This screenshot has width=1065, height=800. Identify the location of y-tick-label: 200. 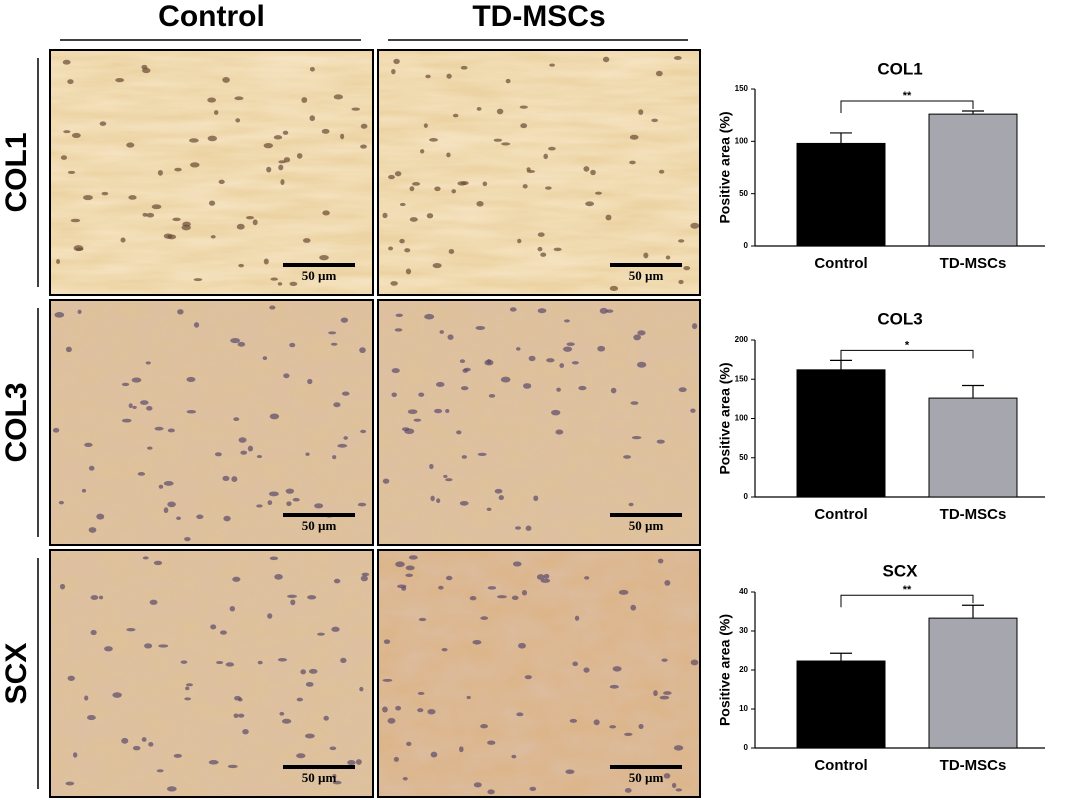
(742, 339).